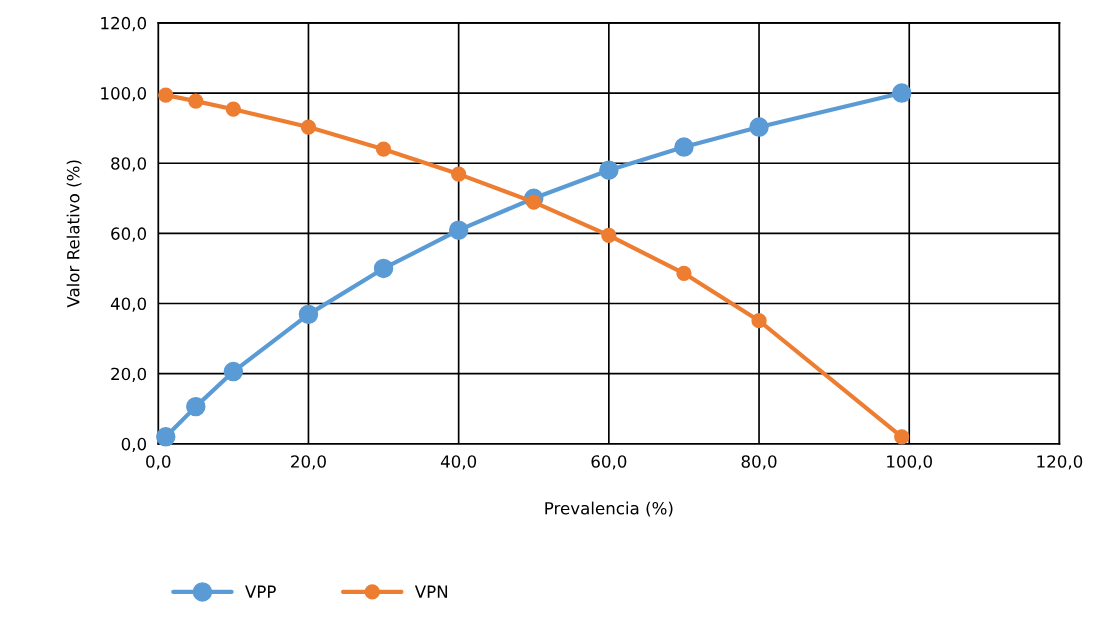 The height and width of the screenshot is (619, 1099). Describe the element at coordinates (458, 462) in the screenshot. I see `x-tick-label: 40,0` at that location.